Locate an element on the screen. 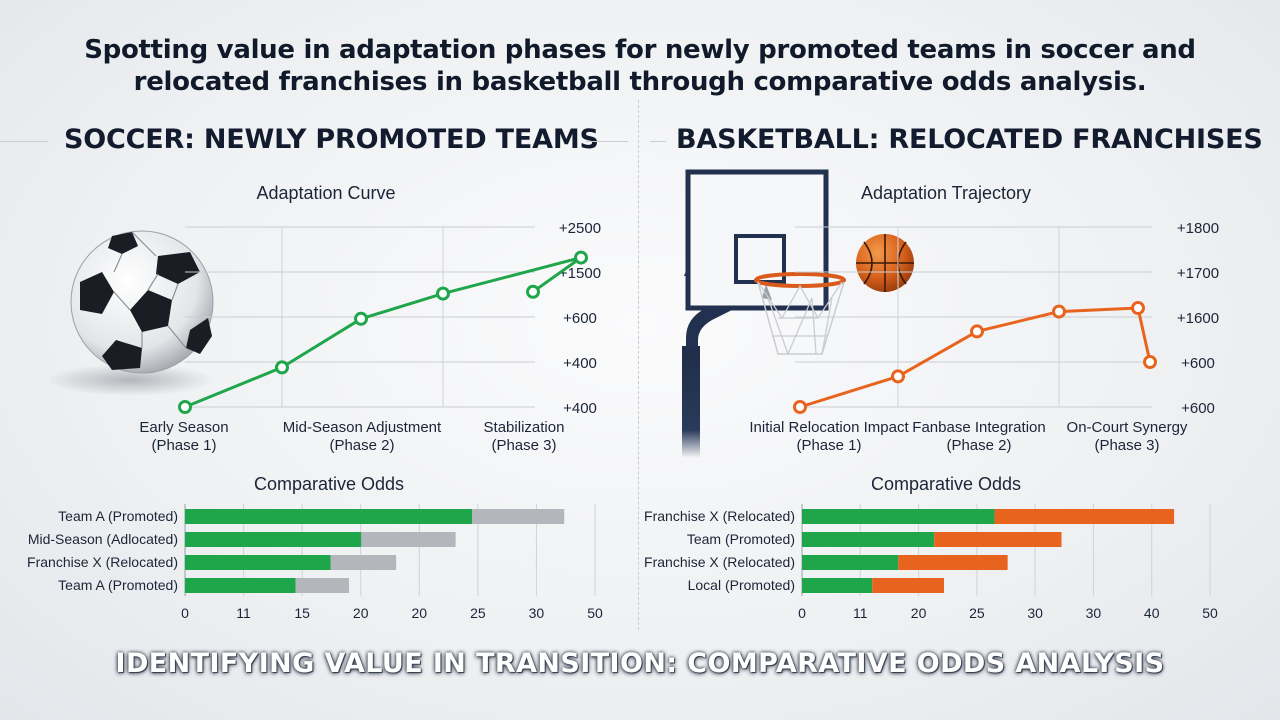 This screenshot has width=1280, height=720. category-label: Mid-Season (Adlocated) is located at coordinates (103, 539).